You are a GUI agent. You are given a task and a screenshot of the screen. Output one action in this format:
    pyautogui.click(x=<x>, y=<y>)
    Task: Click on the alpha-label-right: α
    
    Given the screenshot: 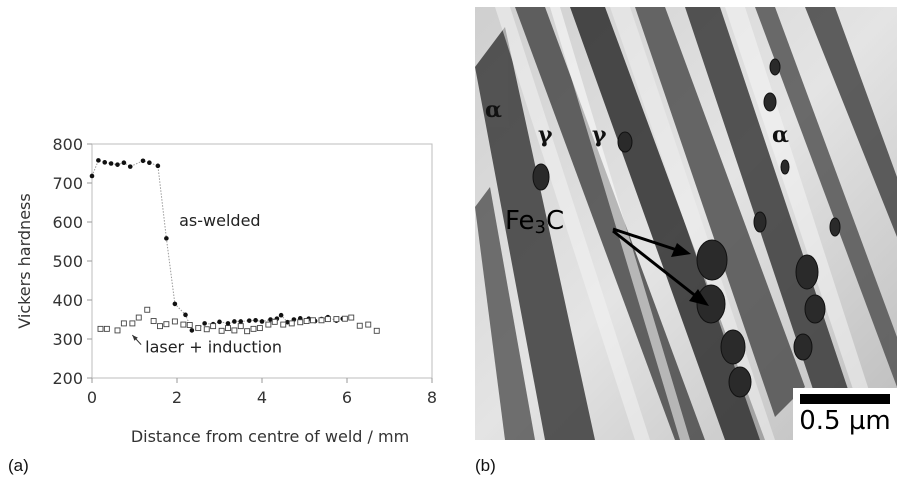 What is the action you would take?
    pyautogui.click(x=780, y=135)
    